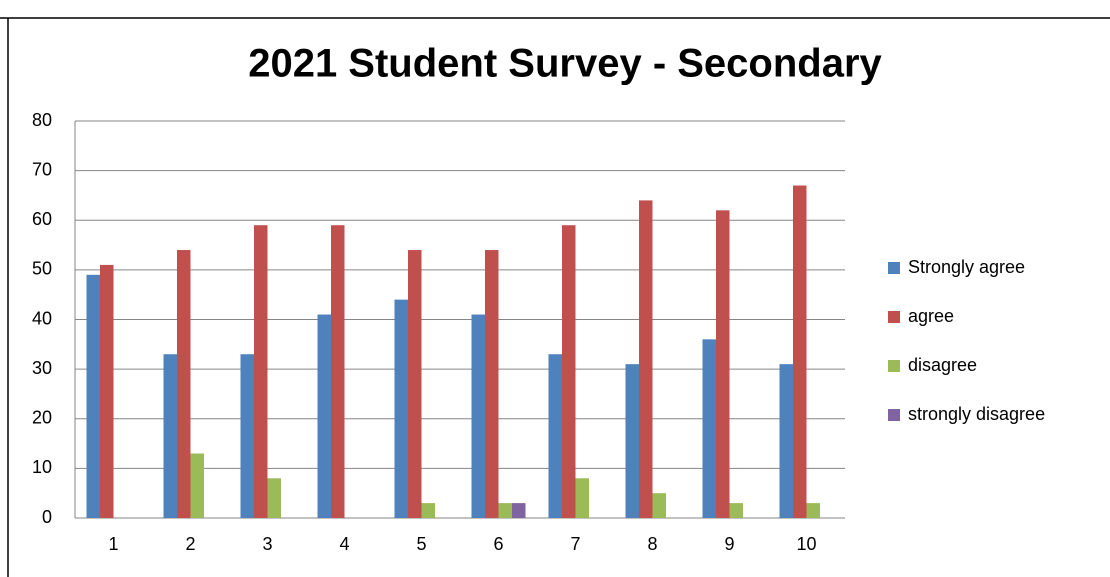 The width and height of the screenshot is (1110, 577). I want to click on x-tick-label: 1, so click(113, 544).